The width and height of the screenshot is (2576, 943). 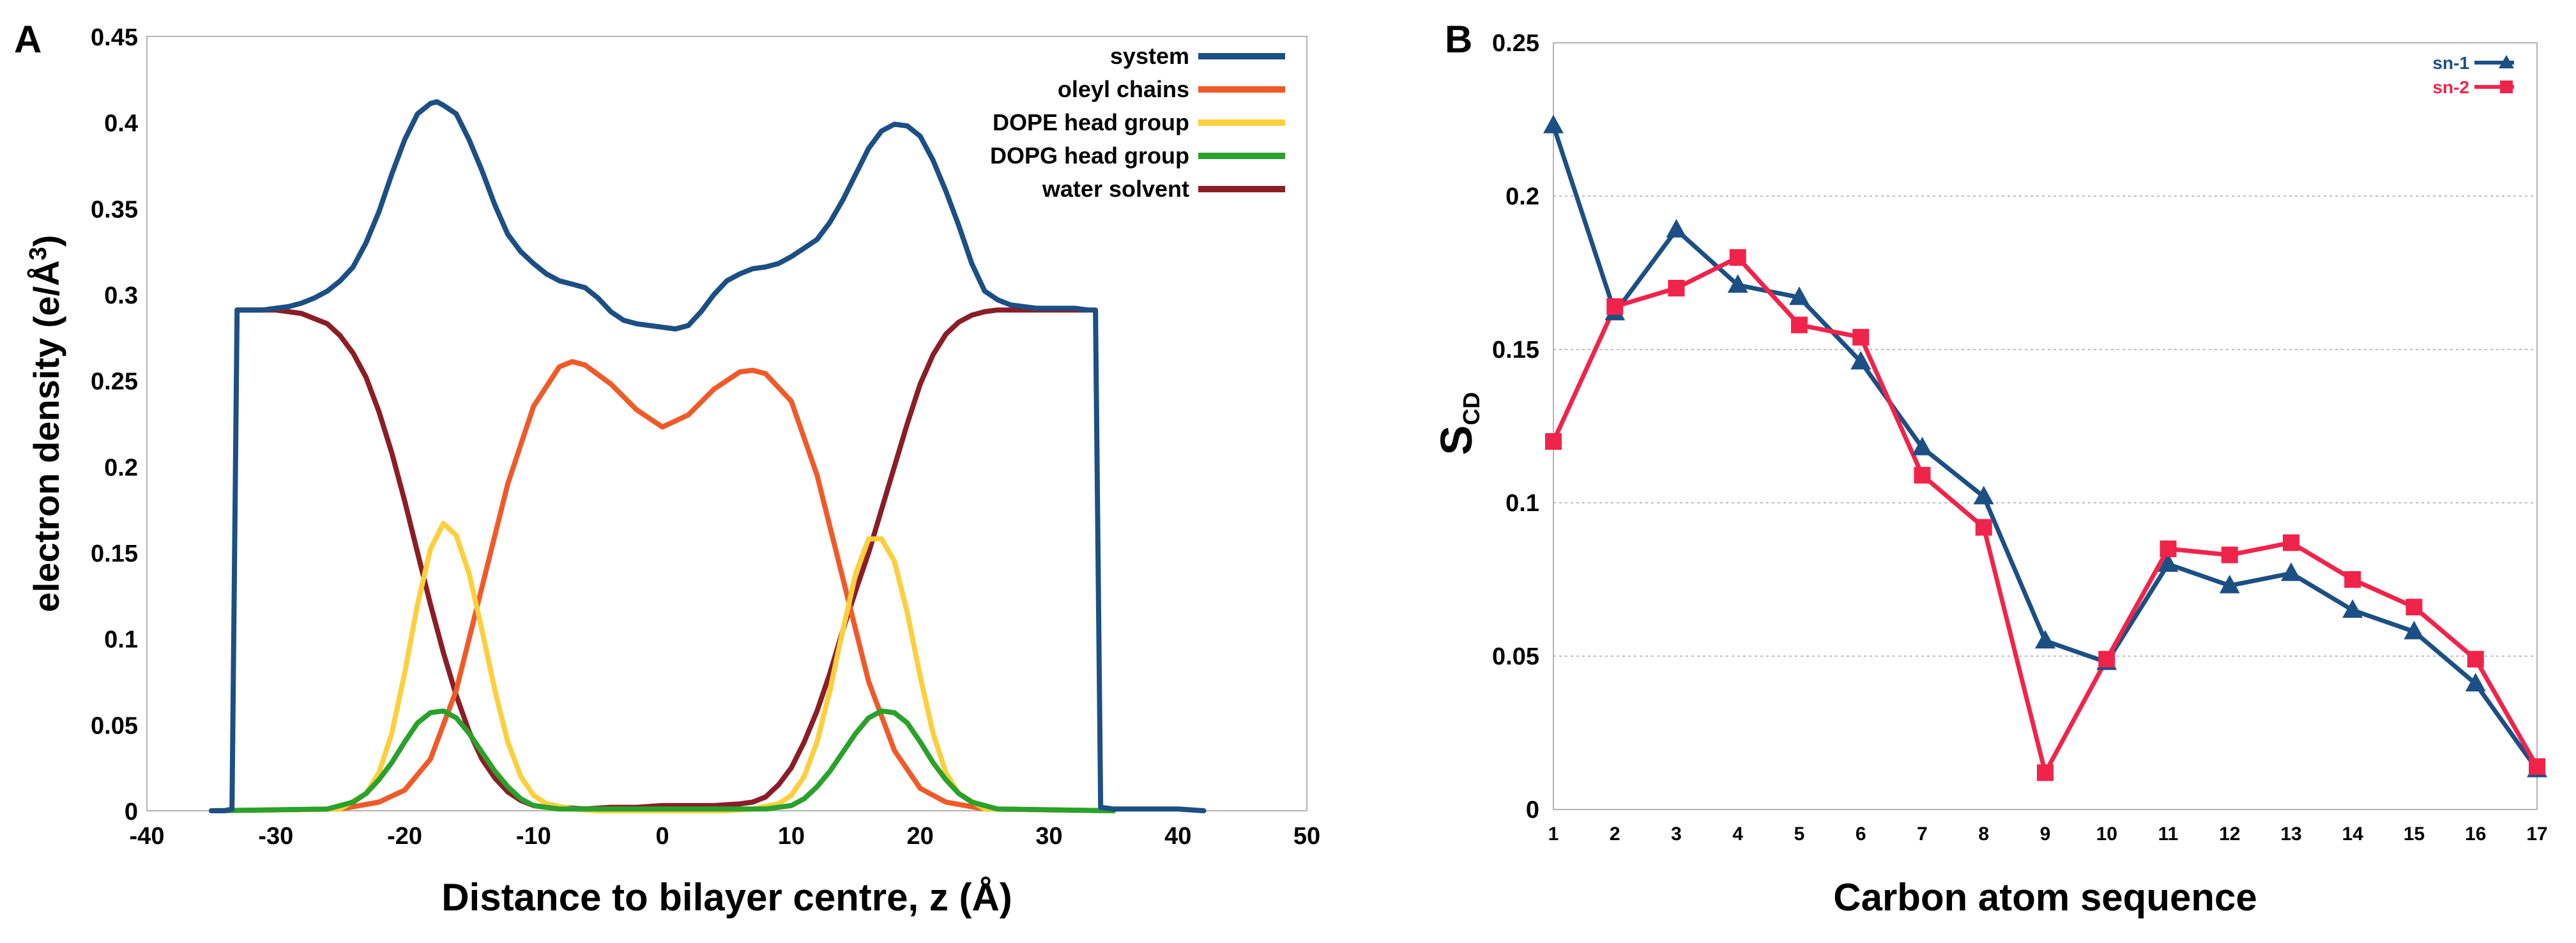 What do you see at coordinates (1516, 350) in the screenshot?
I see `panel-b-y-tick-label: 0.15` at bounding box center [1516, 350].